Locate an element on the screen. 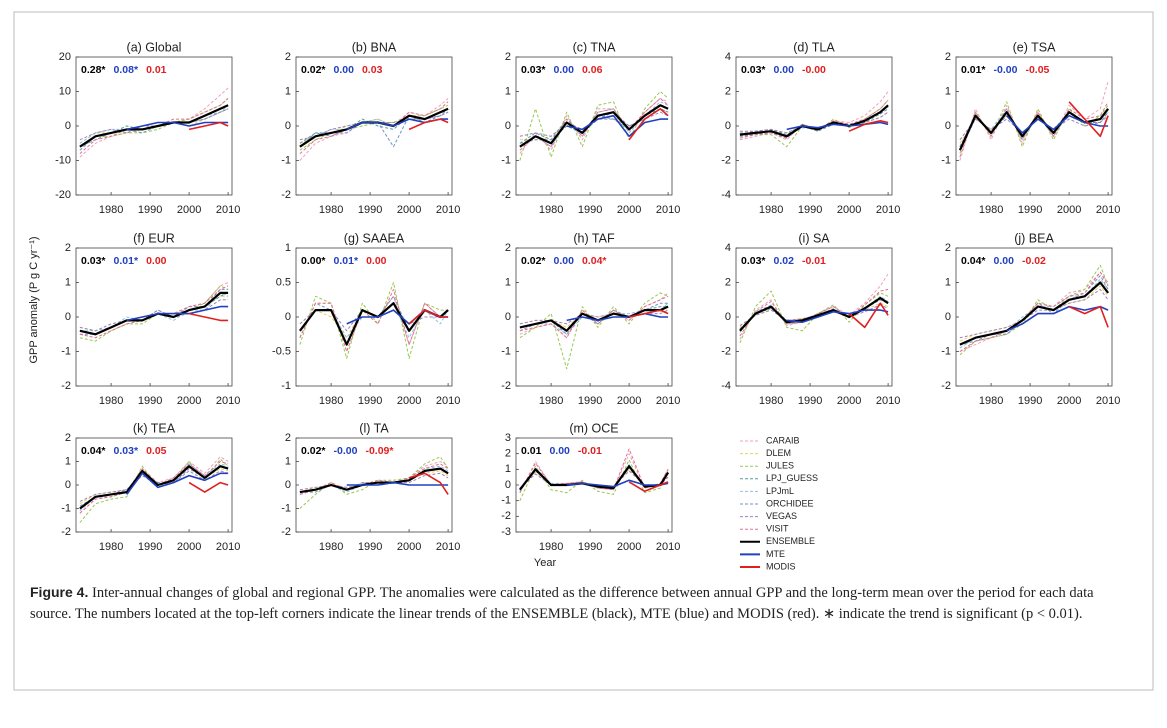 Image resolution: width=1167 pixels, height=728 pixels. x-axis-label: Year is located at coordinates (545, 563).